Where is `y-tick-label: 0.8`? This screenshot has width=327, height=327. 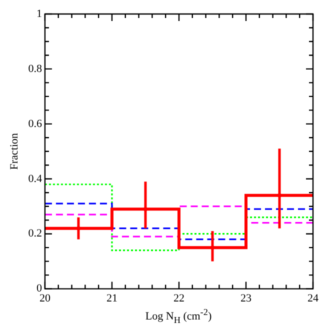
y-tick-label: 0.8 is located at coordinates (35, 68).